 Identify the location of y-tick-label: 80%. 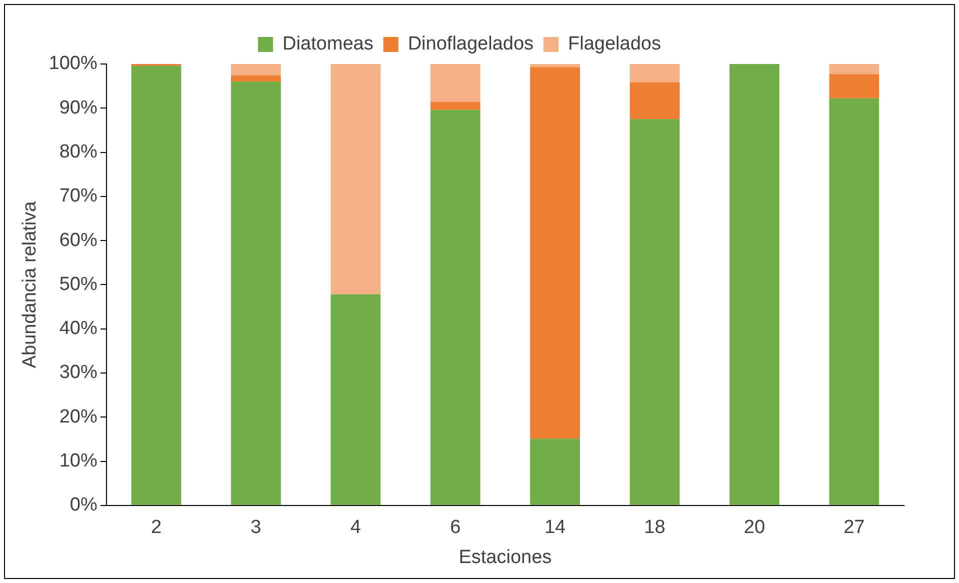
(78, 152).